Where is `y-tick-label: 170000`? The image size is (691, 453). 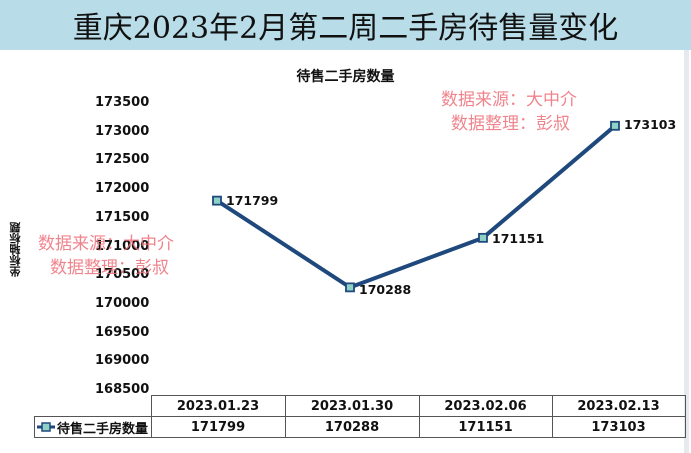
y-tick-label: 170000 is located at coordinates (122, 303).